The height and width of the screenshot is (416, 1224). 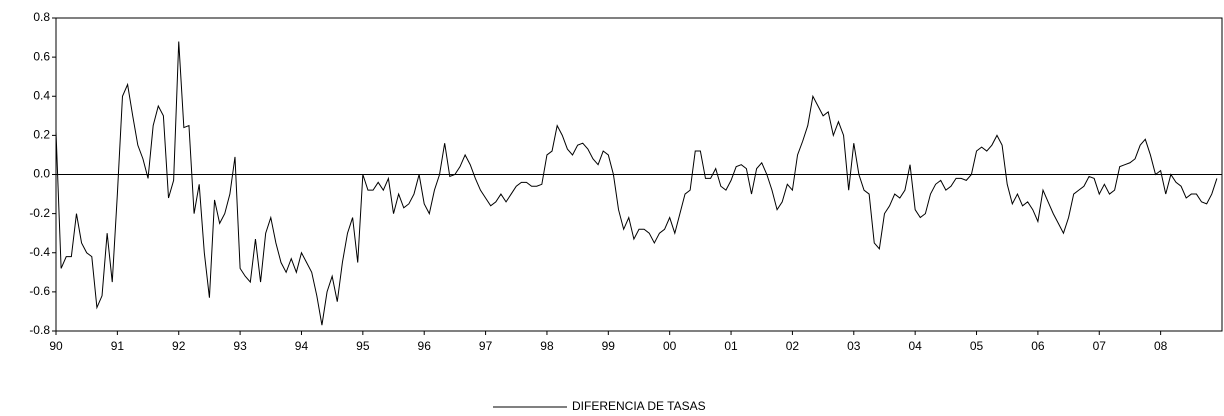 I want to click on y-tick-label: 0.4, so click(x=41, y=95).